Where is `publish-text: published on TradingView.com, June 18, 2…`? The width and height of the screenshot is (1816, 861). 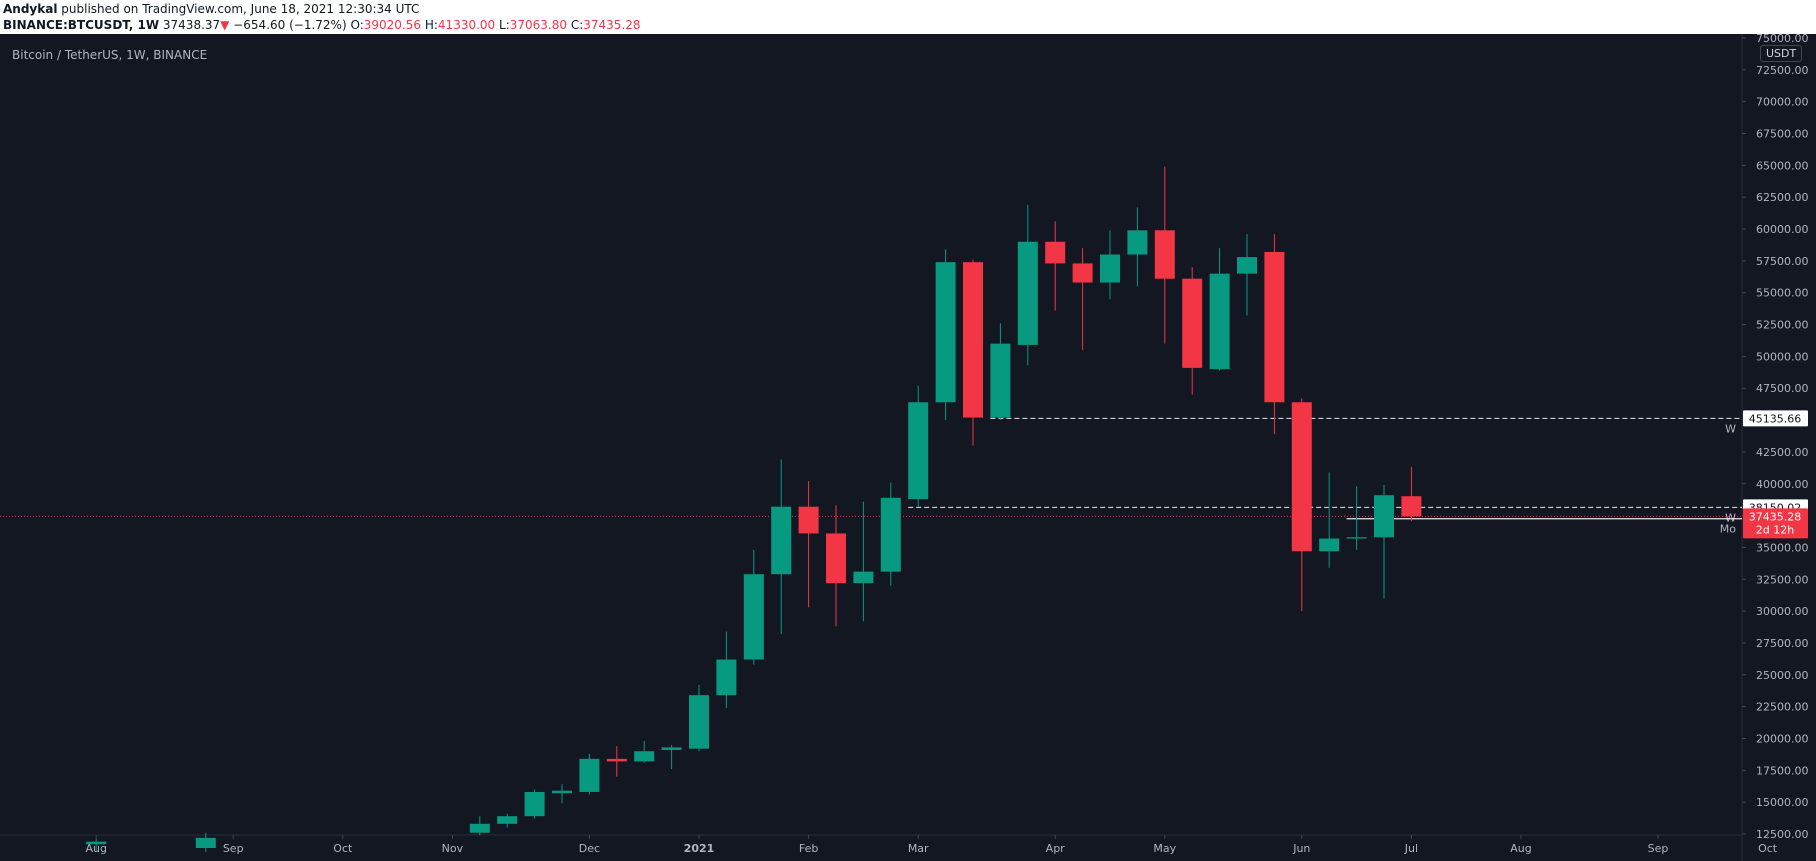 publish-text: published on TradingView.com, June 18, 2… is located at coordinates (240, 9).